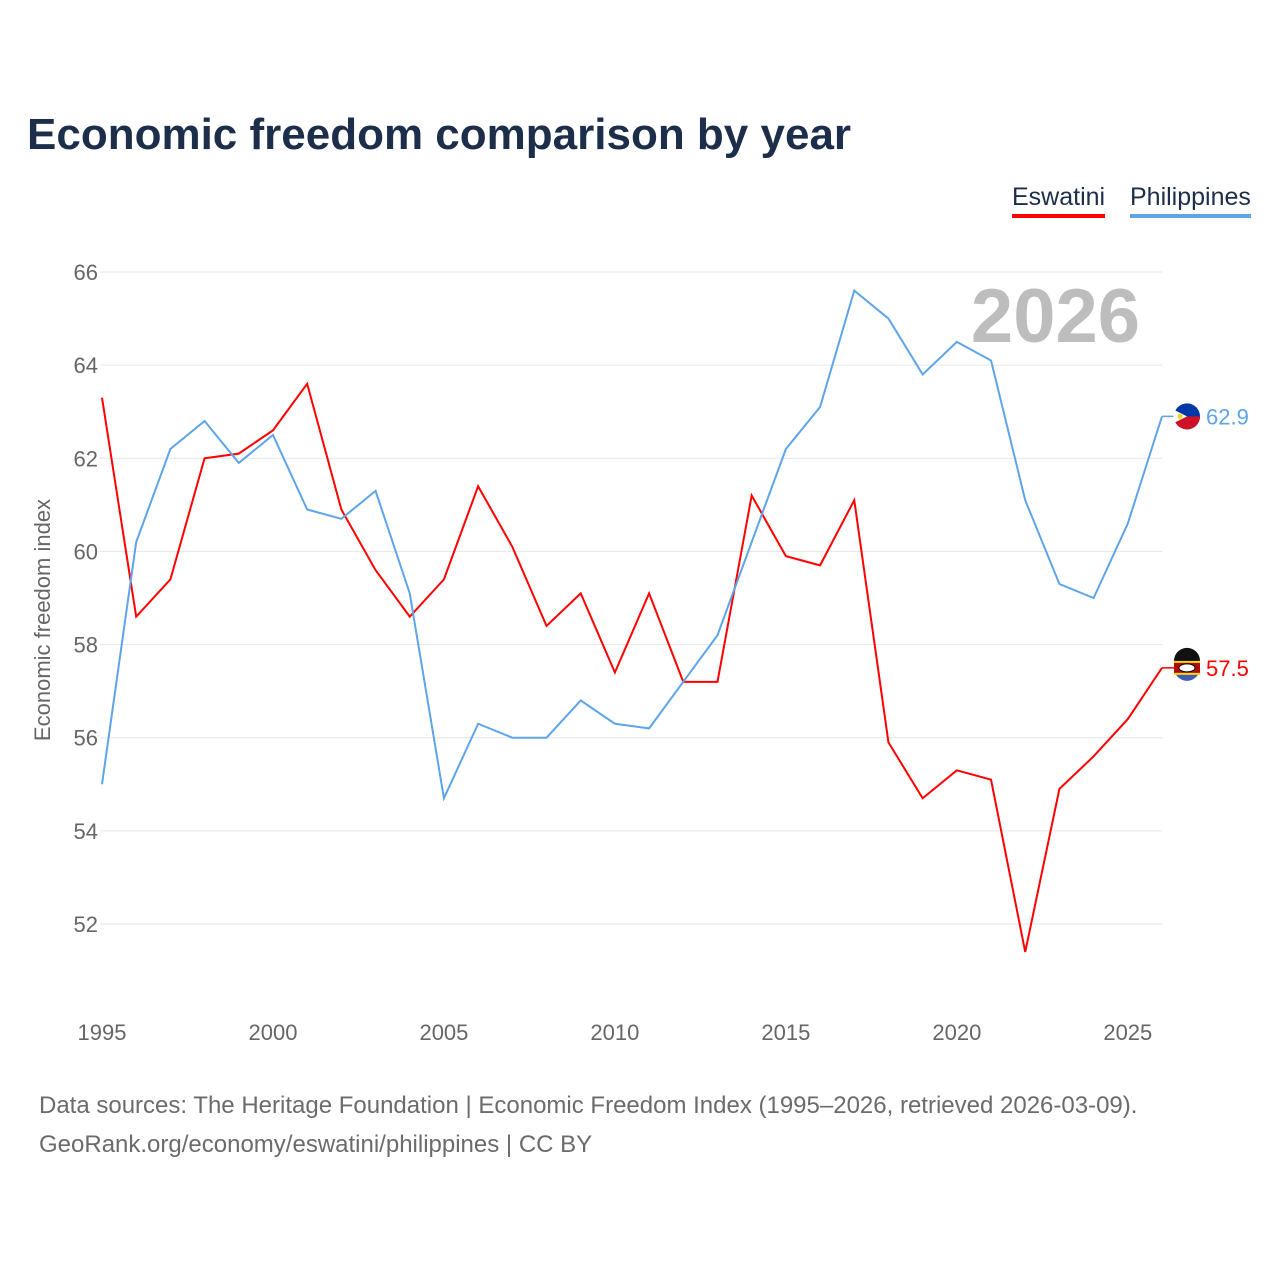  I want to click on x-tick-label: 2010, so click(614, 1032).